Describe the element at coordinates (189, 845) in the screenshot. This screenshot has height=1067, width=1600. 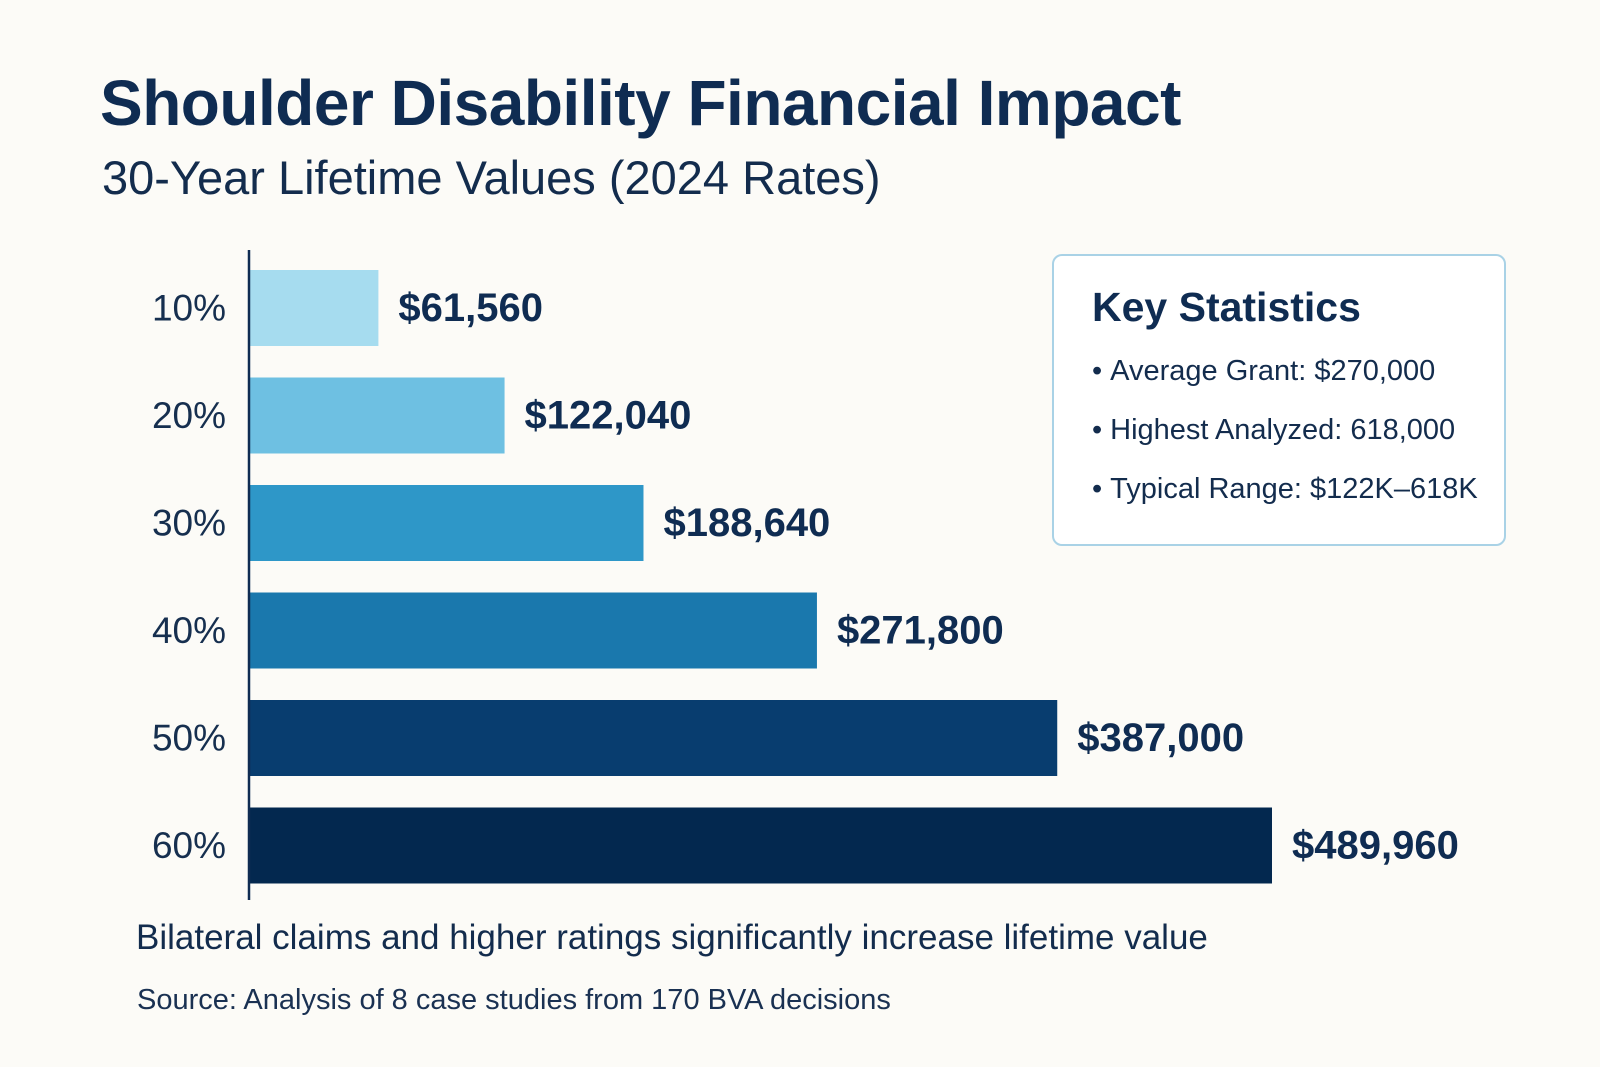
I see `y-tick-label: 60%` at that location.